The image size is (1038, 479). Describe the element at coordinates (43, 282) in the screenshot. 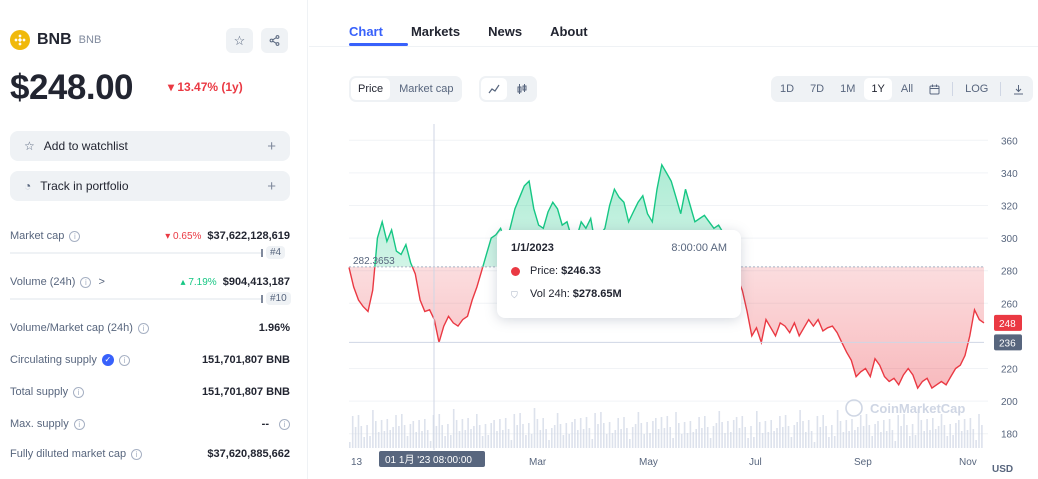

I see `stat-label: Volume (24h)` at that location.